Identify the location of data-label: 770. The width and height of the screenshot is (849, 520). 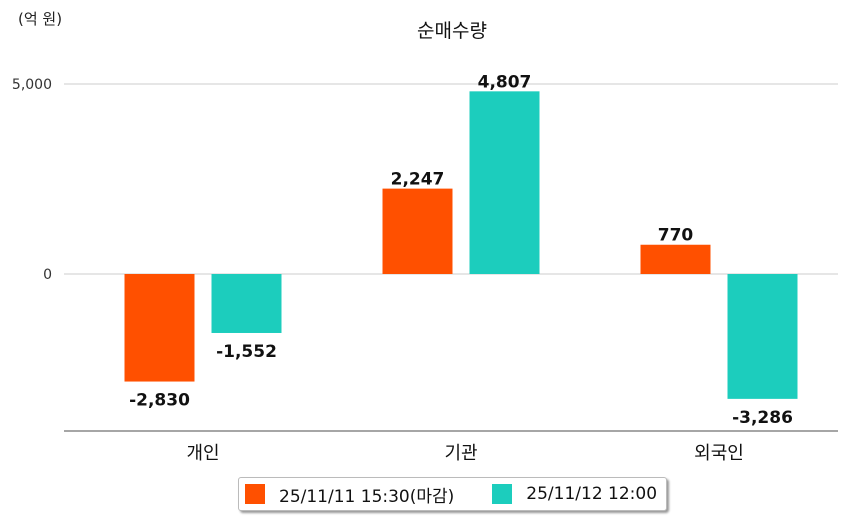
(676, 236).